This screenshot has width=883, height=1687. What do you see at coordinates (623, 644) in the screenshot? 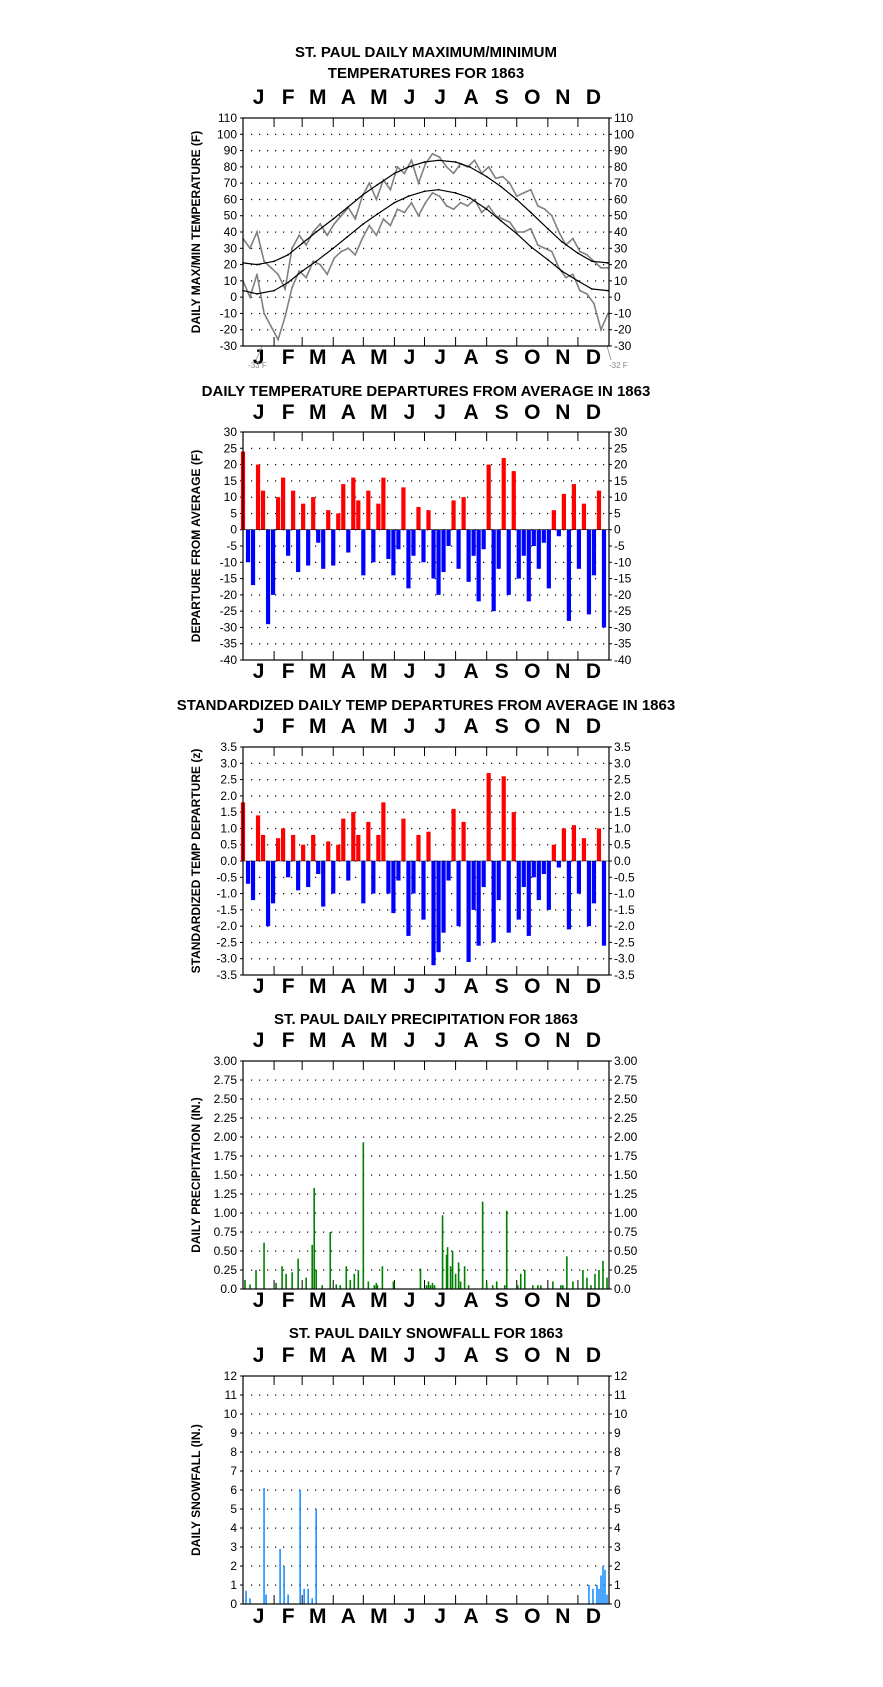
I see `y-tick-label-right: -35` at bounding box center [623, 644].